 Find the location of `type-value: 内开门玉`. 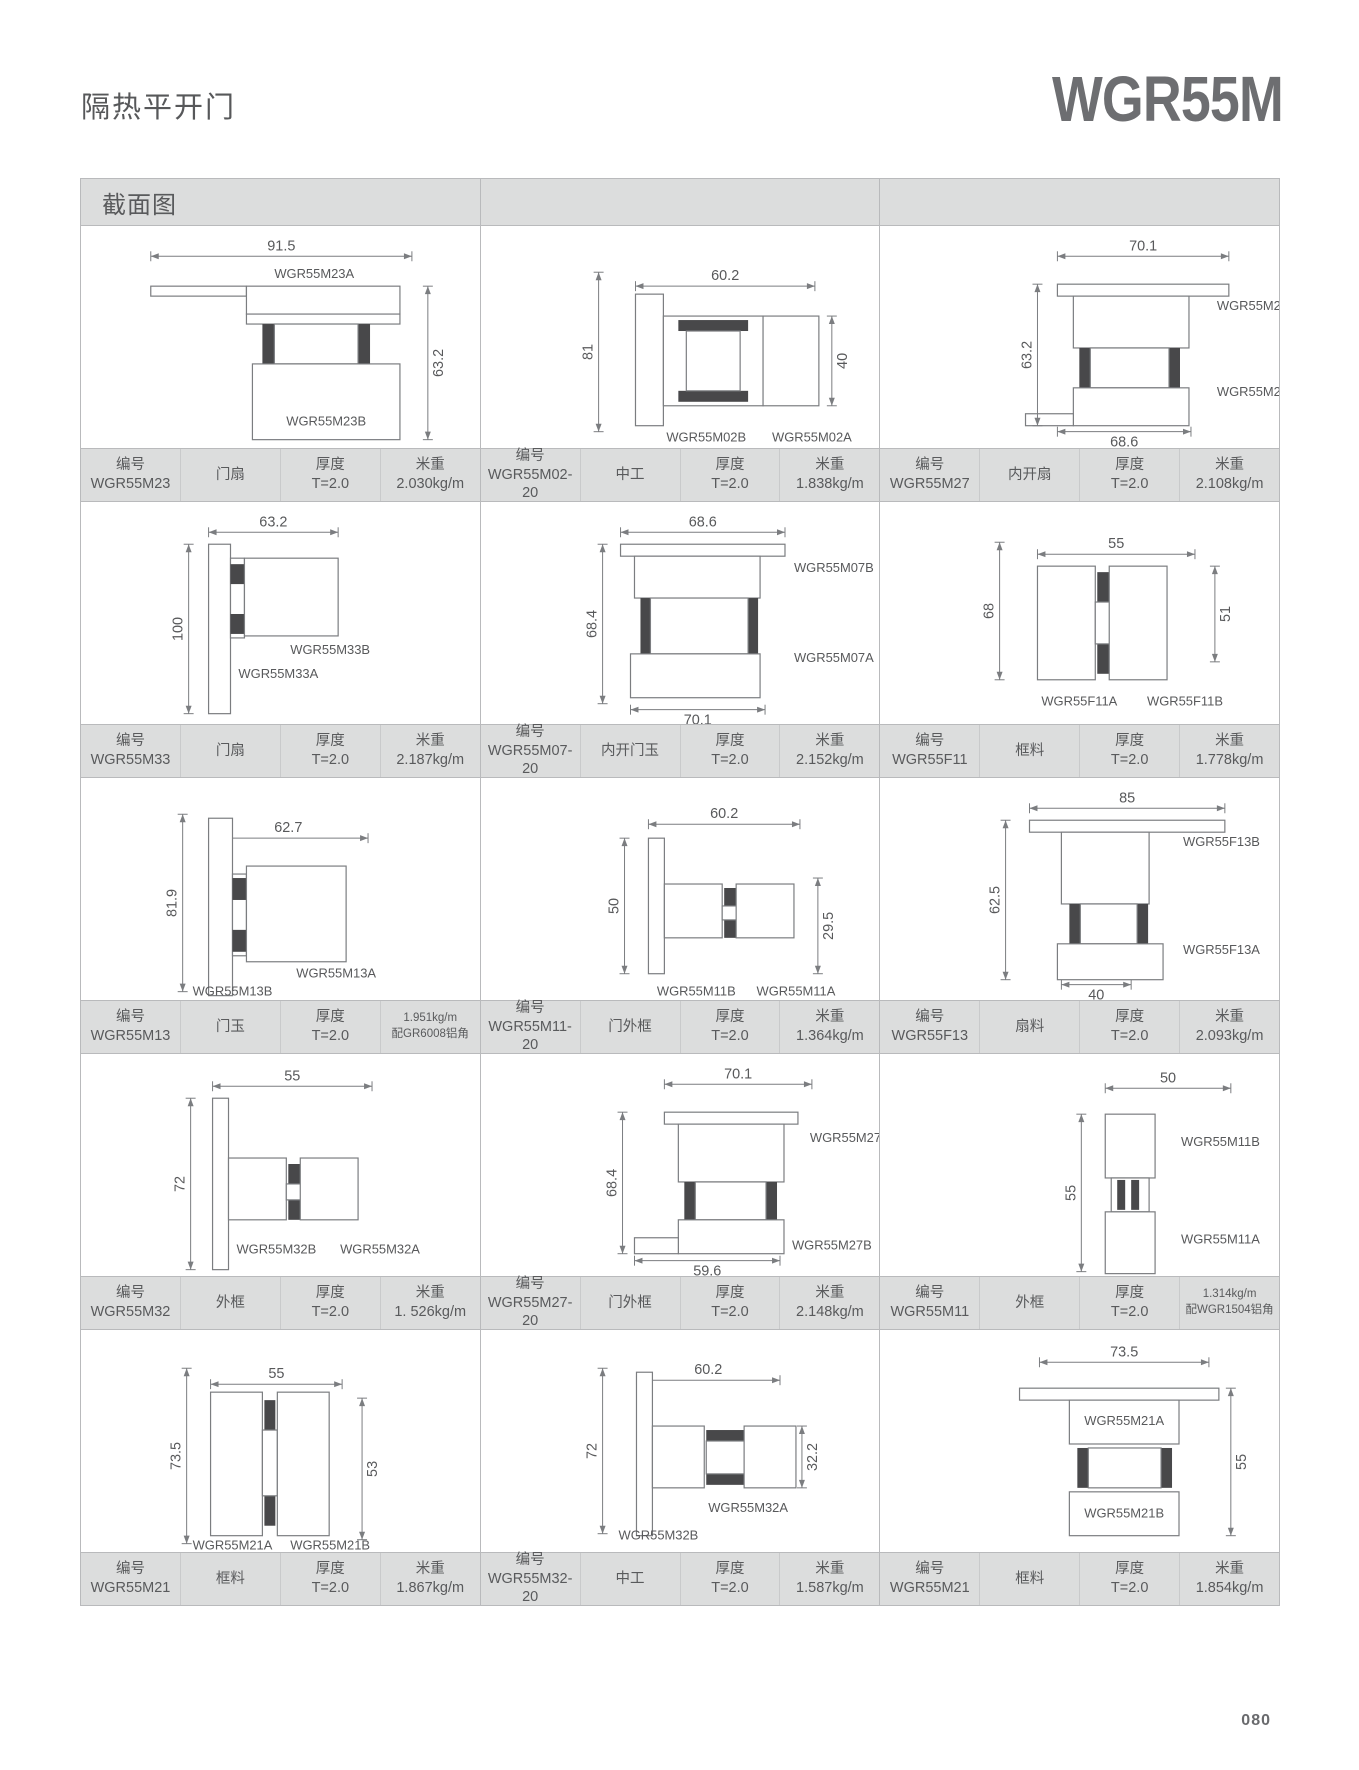

type-value: 内开门玉 is located at coordinates (630, 750).